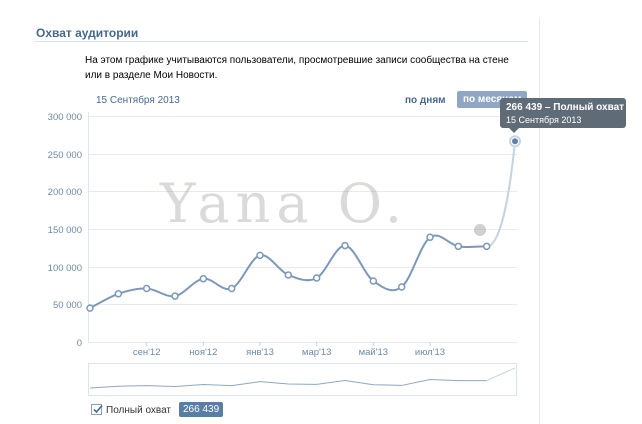 The width and height of the screenshot is (642, 424). I want to click on x-tick-label: ноя'12, so click(203, 352).